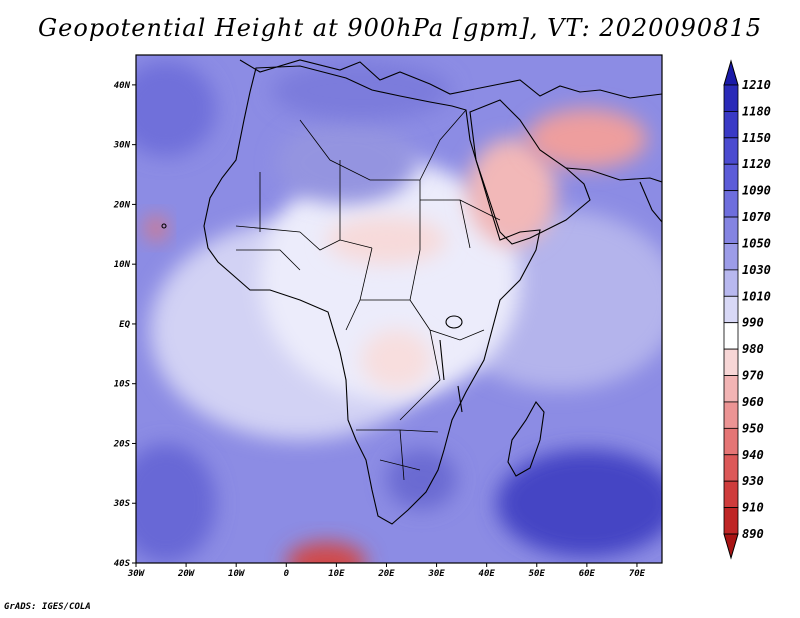 Image resolution: width=800 pixels, height=618 pixels. I want to click on lon-tick-label: 10W, so click(237, 574).